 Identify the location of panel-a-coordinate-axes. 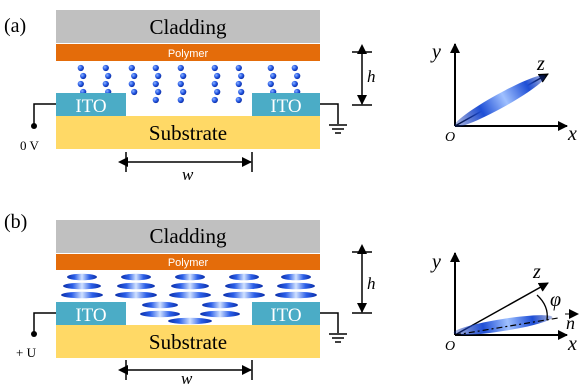
(509, 87).